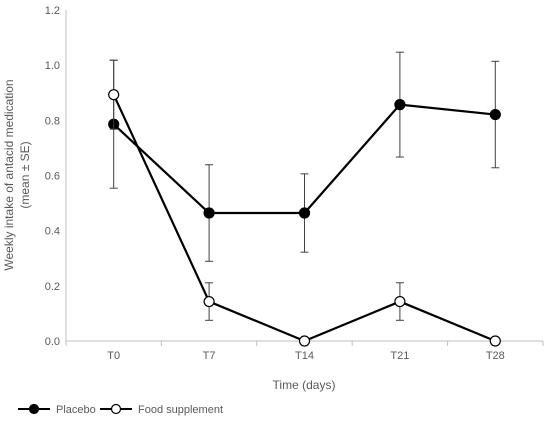 The image size is (550, 421). What do you see at coordinates (495, 356) in the screenshot?
I see `x-tick-label: T28` at bounding box center [495, 356].